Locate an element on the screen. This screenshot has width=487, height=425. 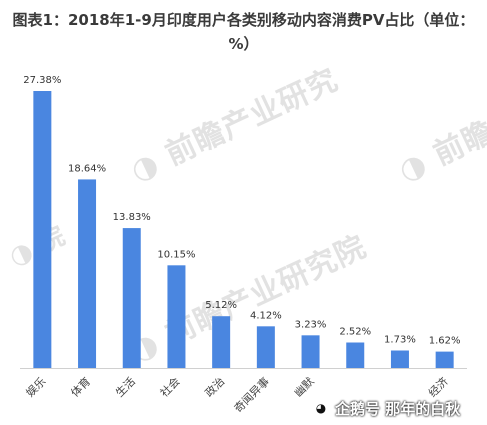
source-badge-text: 企鹅号 那年的白秋 is located at coordinates (398, 408).